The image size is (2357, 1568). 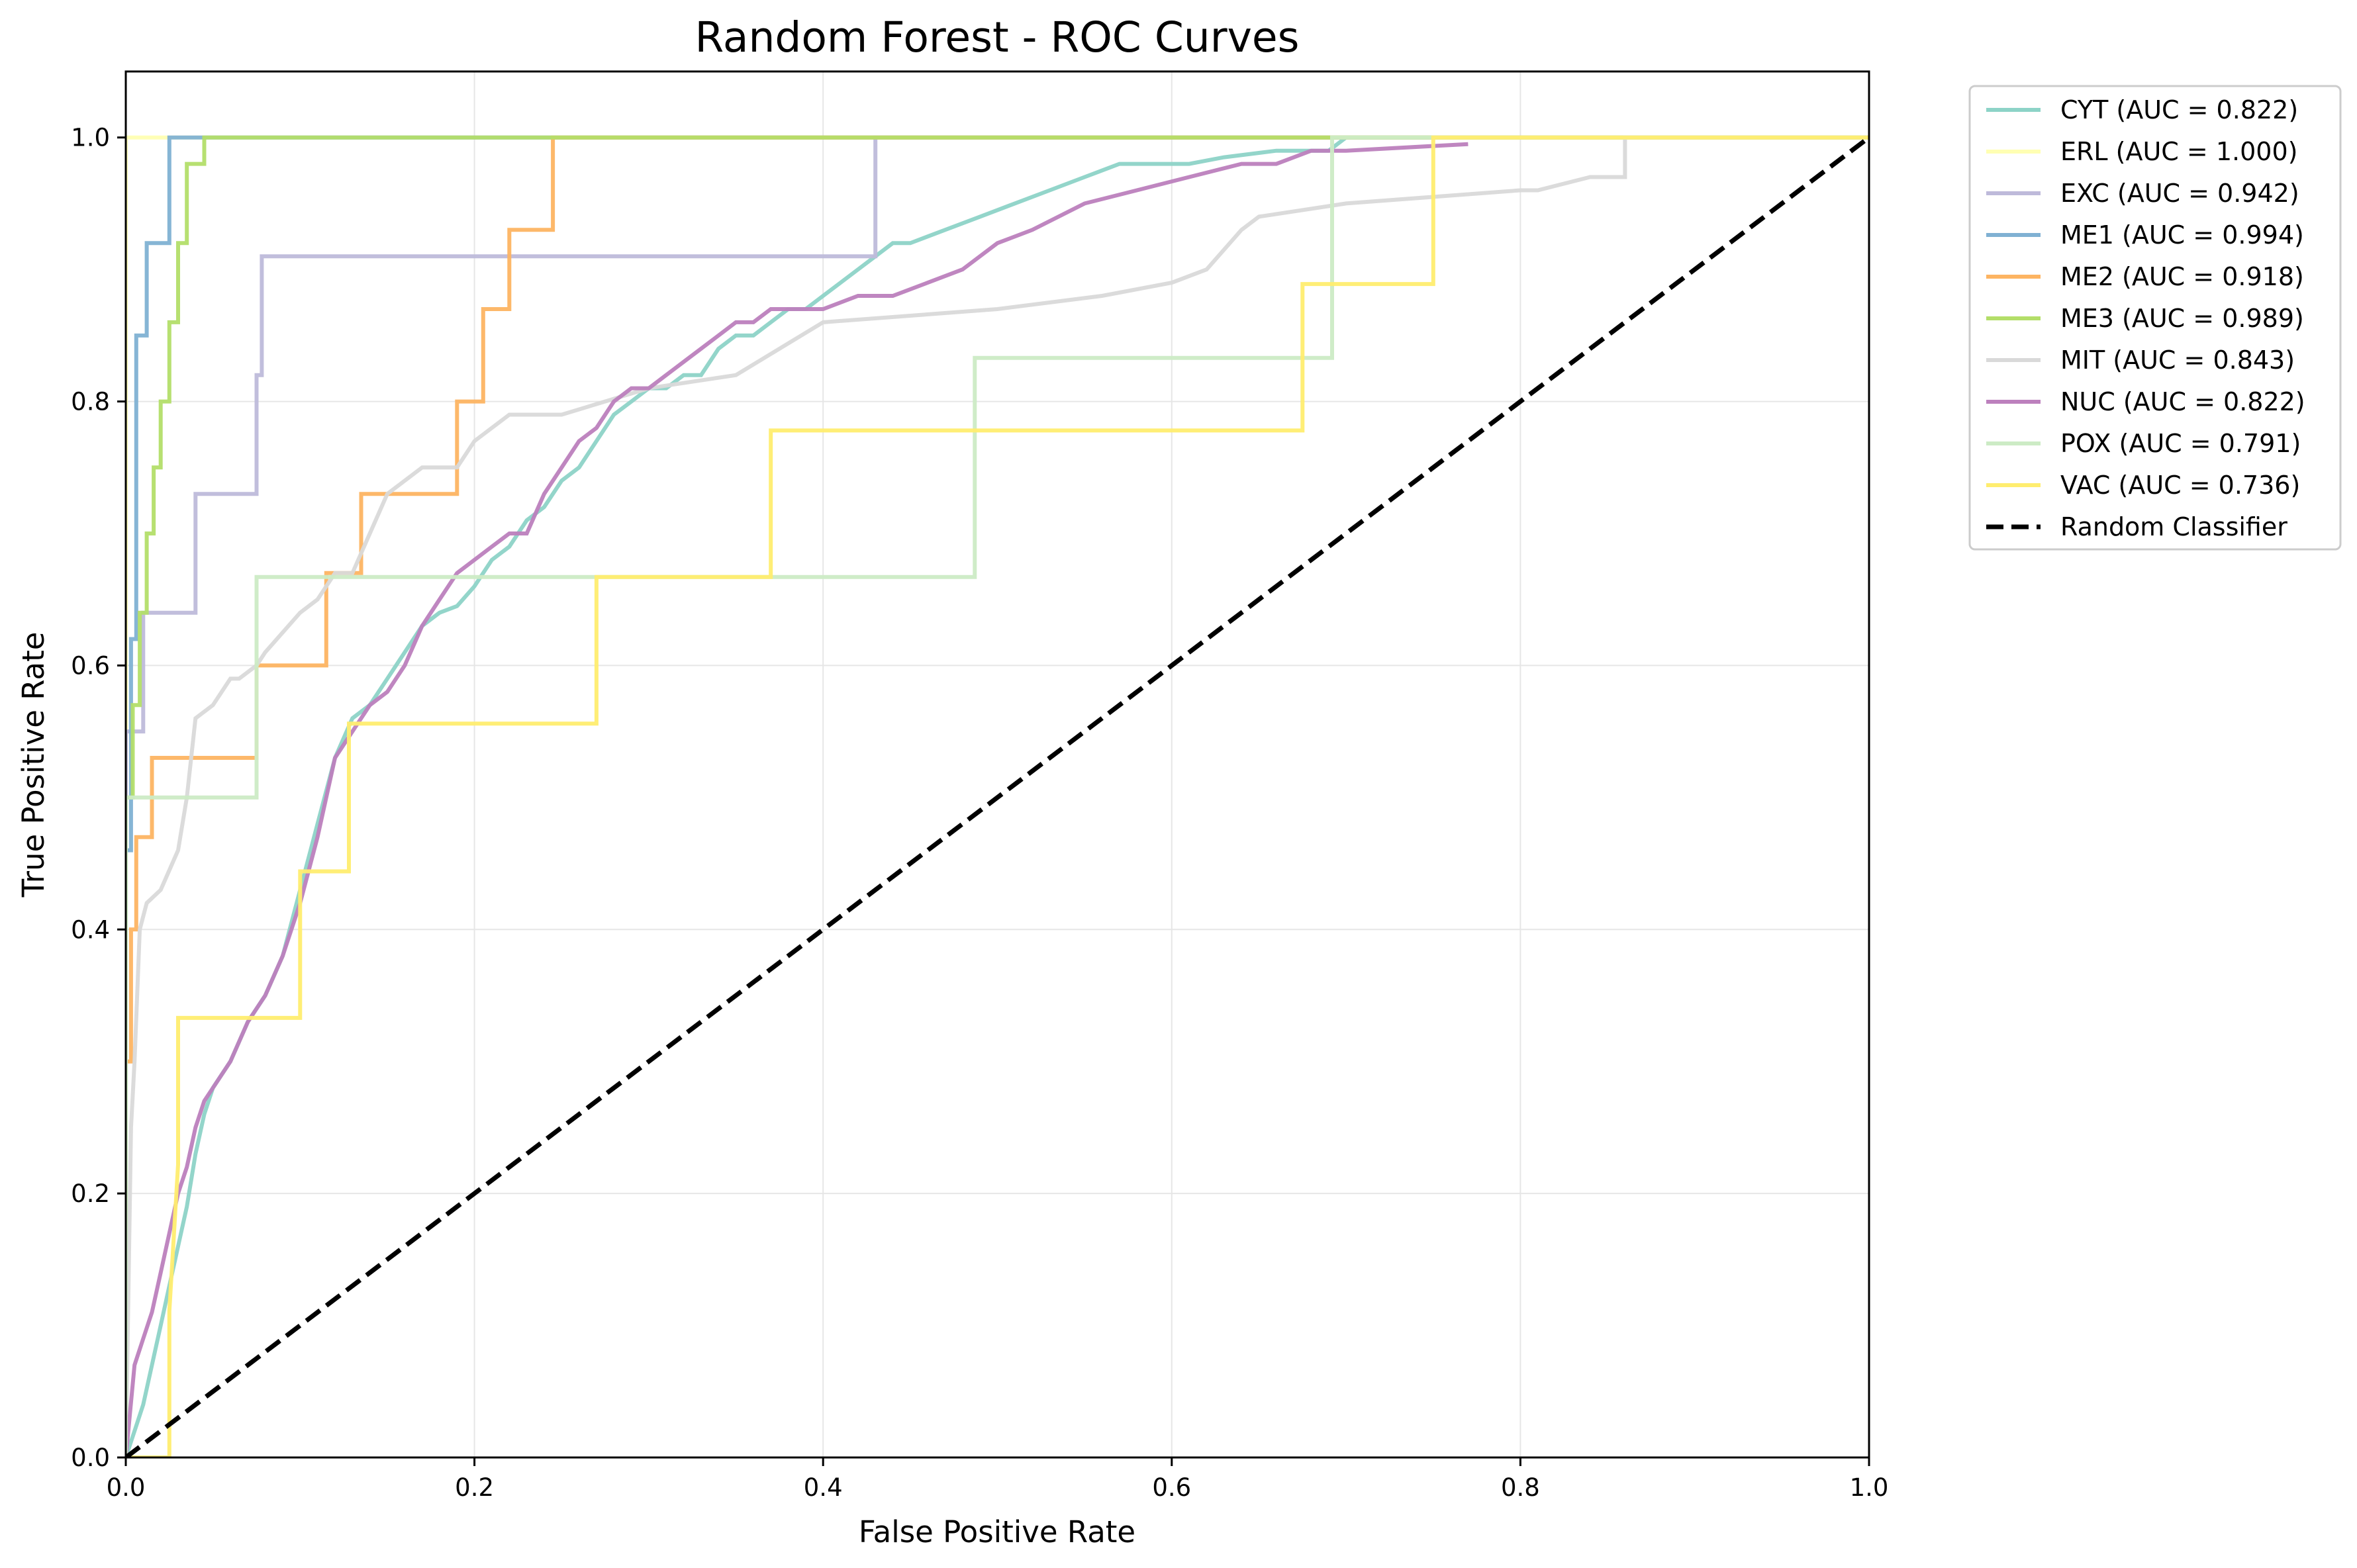 What do you see at coordinates (474, 1487) in the screenshot?
I see `x-tick-label: 0.2` at bounding box center [474, 1487].